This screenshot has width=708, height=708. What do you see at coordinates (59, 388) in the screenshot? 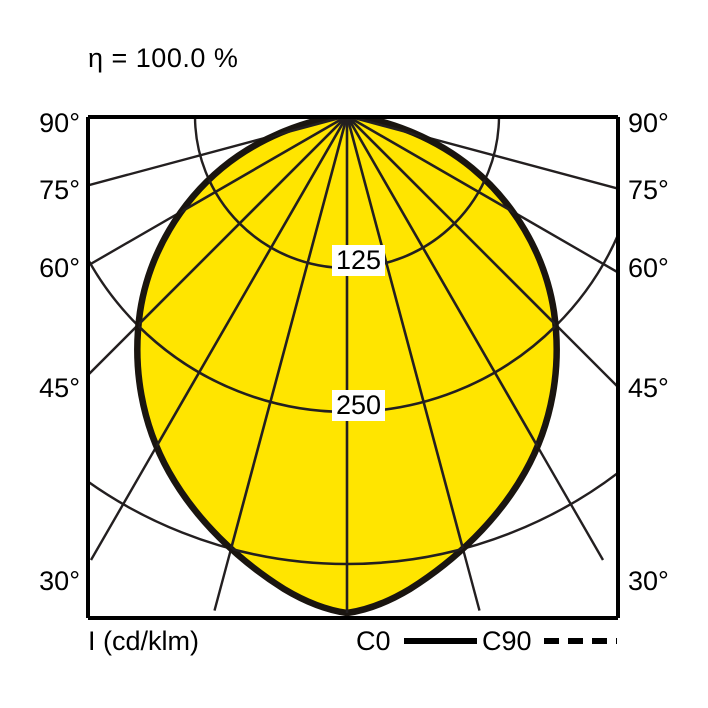
I see `axis-left-tick-45: 45°` at bounding box center [59, 388].